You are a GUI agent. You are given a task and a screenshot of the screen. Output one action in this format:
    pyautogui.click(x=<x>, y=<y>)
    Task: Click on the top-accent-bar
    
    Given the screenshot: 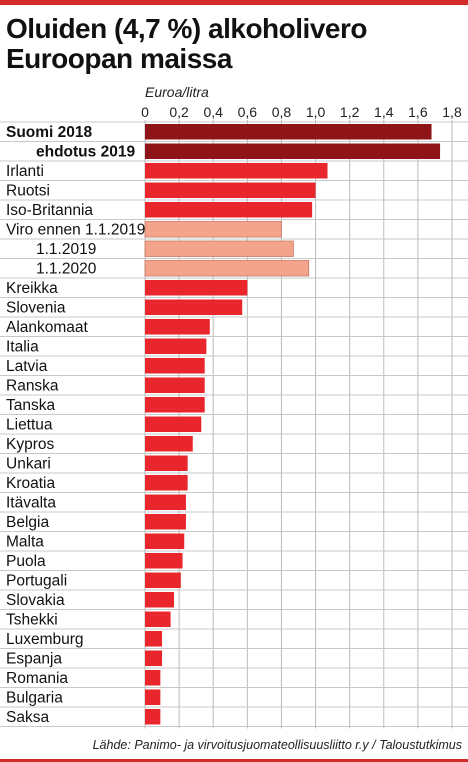 What is the action you would take?
    pyautogui.click(x=234, y=2)
    